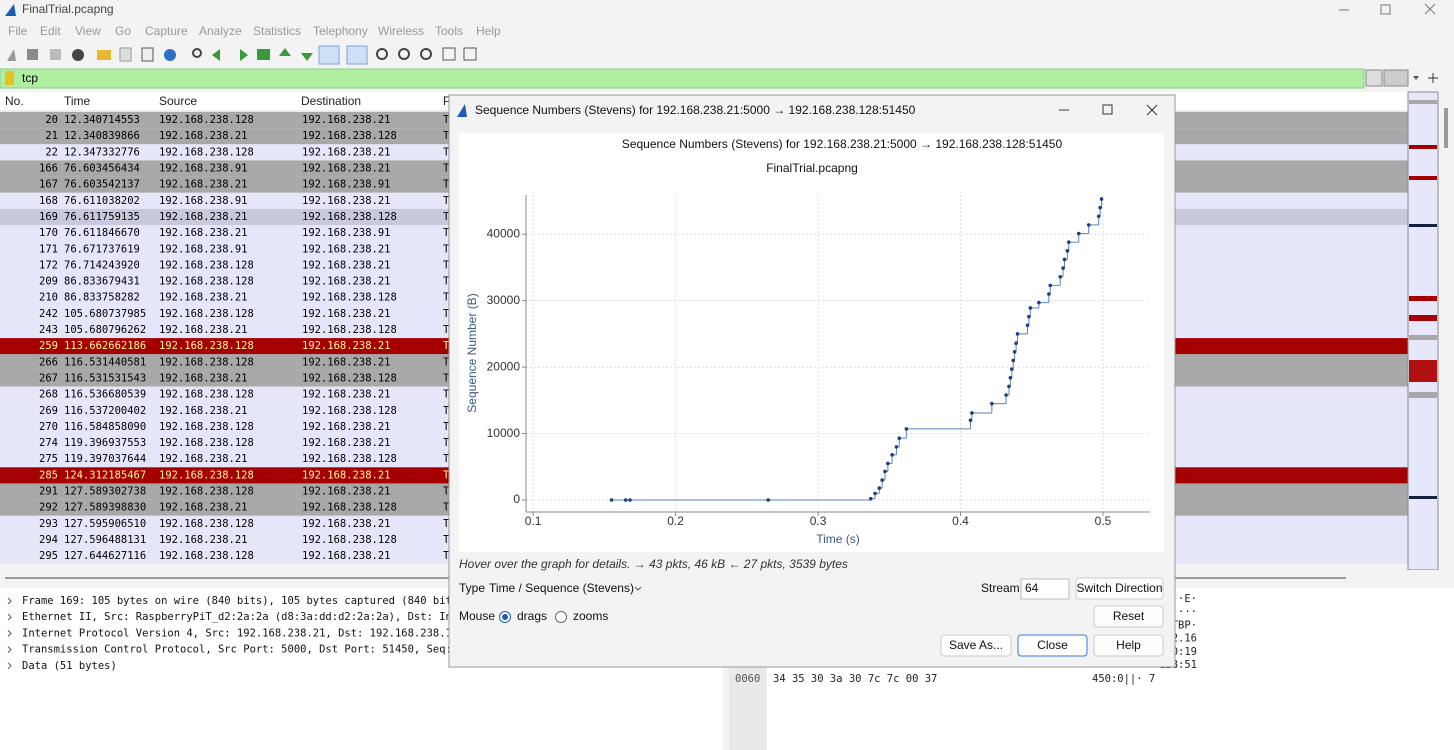 This screenshot has height=750, width=1454. Describe the element at coordinates (532, 616) in the screenshot. I see `radio-label: drags` at that location.